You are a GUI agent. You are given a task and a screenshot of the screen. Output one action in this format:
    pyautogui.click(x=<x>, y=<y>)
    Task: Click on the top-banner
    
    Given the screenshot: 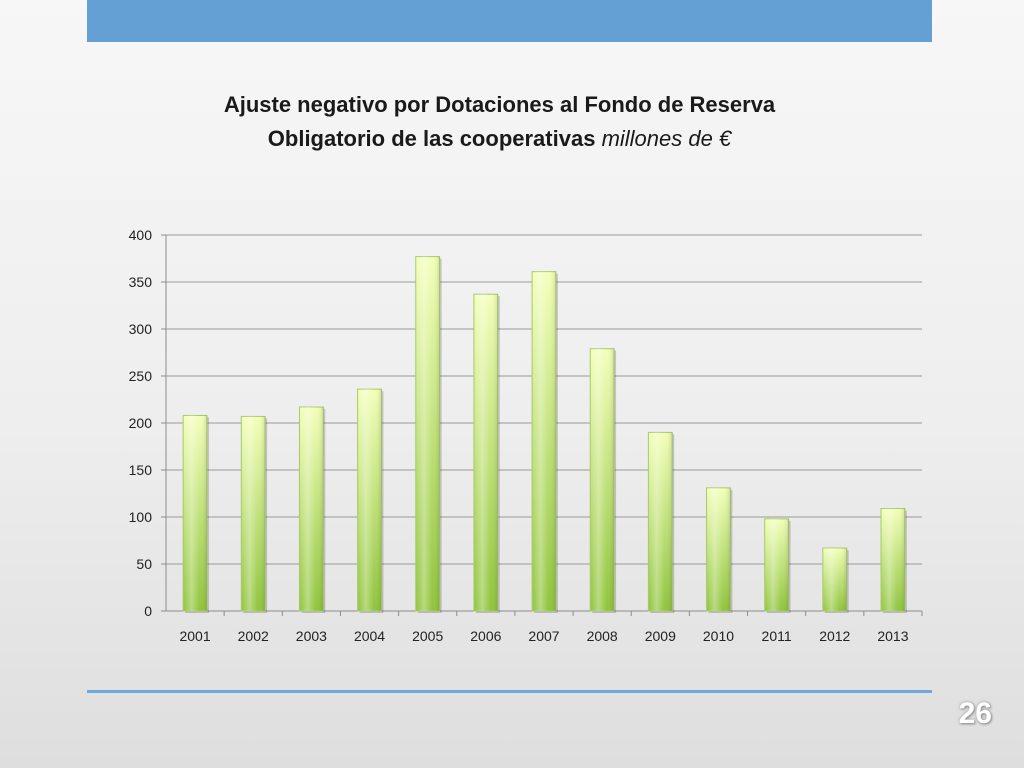 What is the action you would take?
    pyautogui.click(x=509, y=21)
    